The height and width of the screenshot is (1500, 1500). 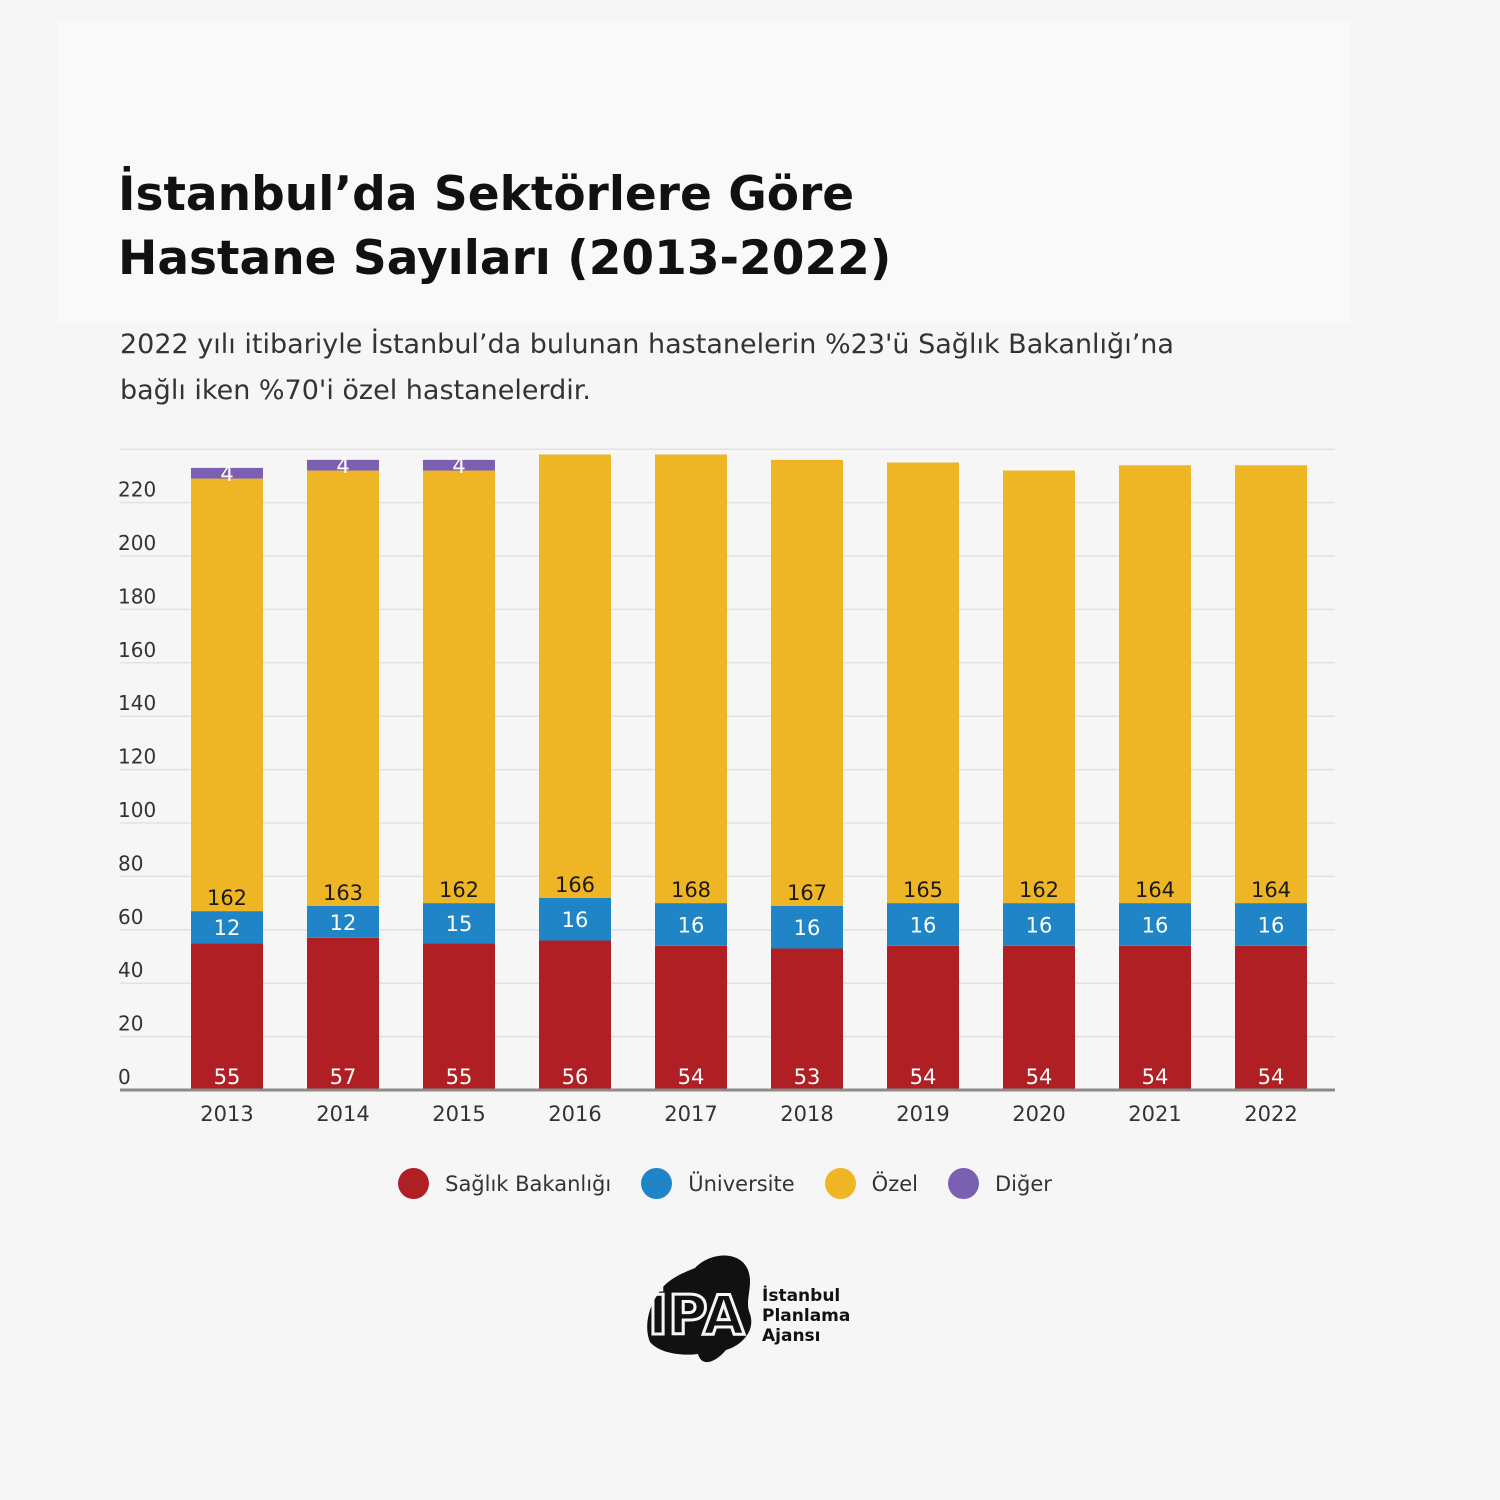 I want to click on title-line-2: Hastane Sayıları (2013-2022), so click(x=505, y=258).